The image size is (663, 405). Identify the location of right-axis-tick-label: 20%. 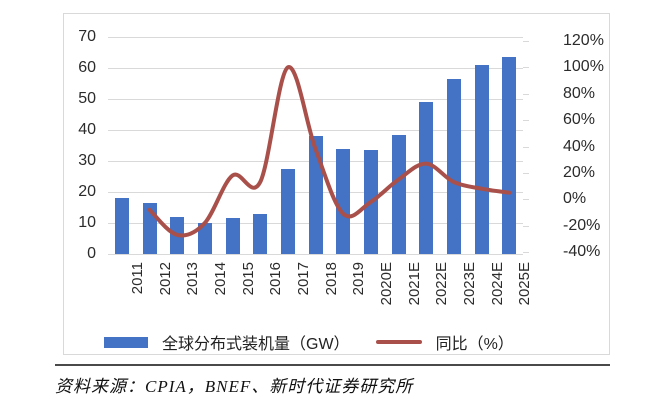
(579, 172).